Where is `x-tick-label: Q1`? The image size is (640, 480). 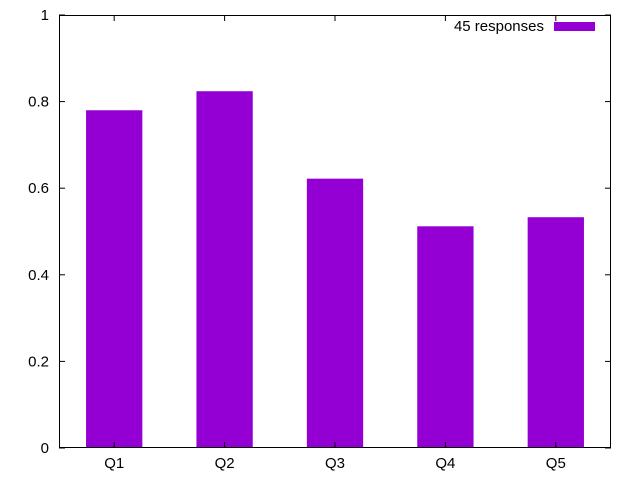 x-tick-label: Q1 is located at coordinates (114, 463).